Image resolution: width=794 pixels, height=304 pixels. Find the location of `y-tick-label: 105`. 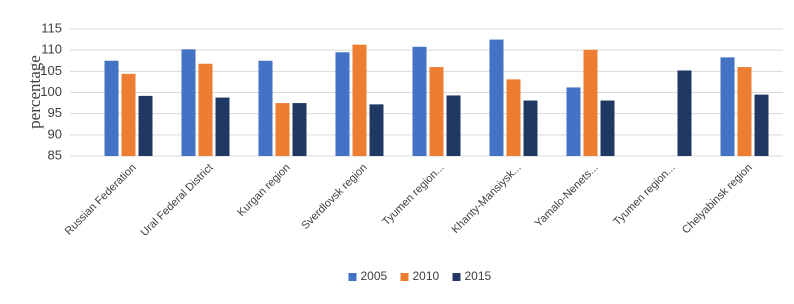

y-tick-label: 105 is located at coordinates (51, 70).